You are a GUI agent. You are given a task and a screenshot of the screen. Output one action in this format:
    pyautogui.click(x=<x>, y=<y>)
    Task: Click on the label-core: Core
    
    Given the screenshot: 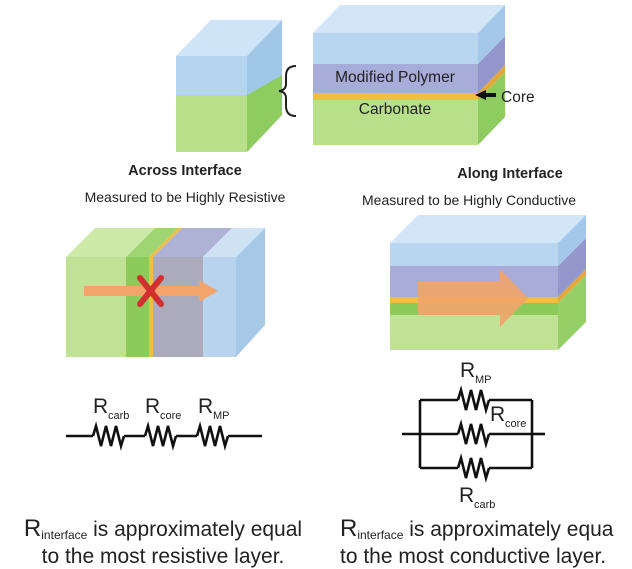 What is the action you would take?
    pyautogui.click(x=518, y=97)
    